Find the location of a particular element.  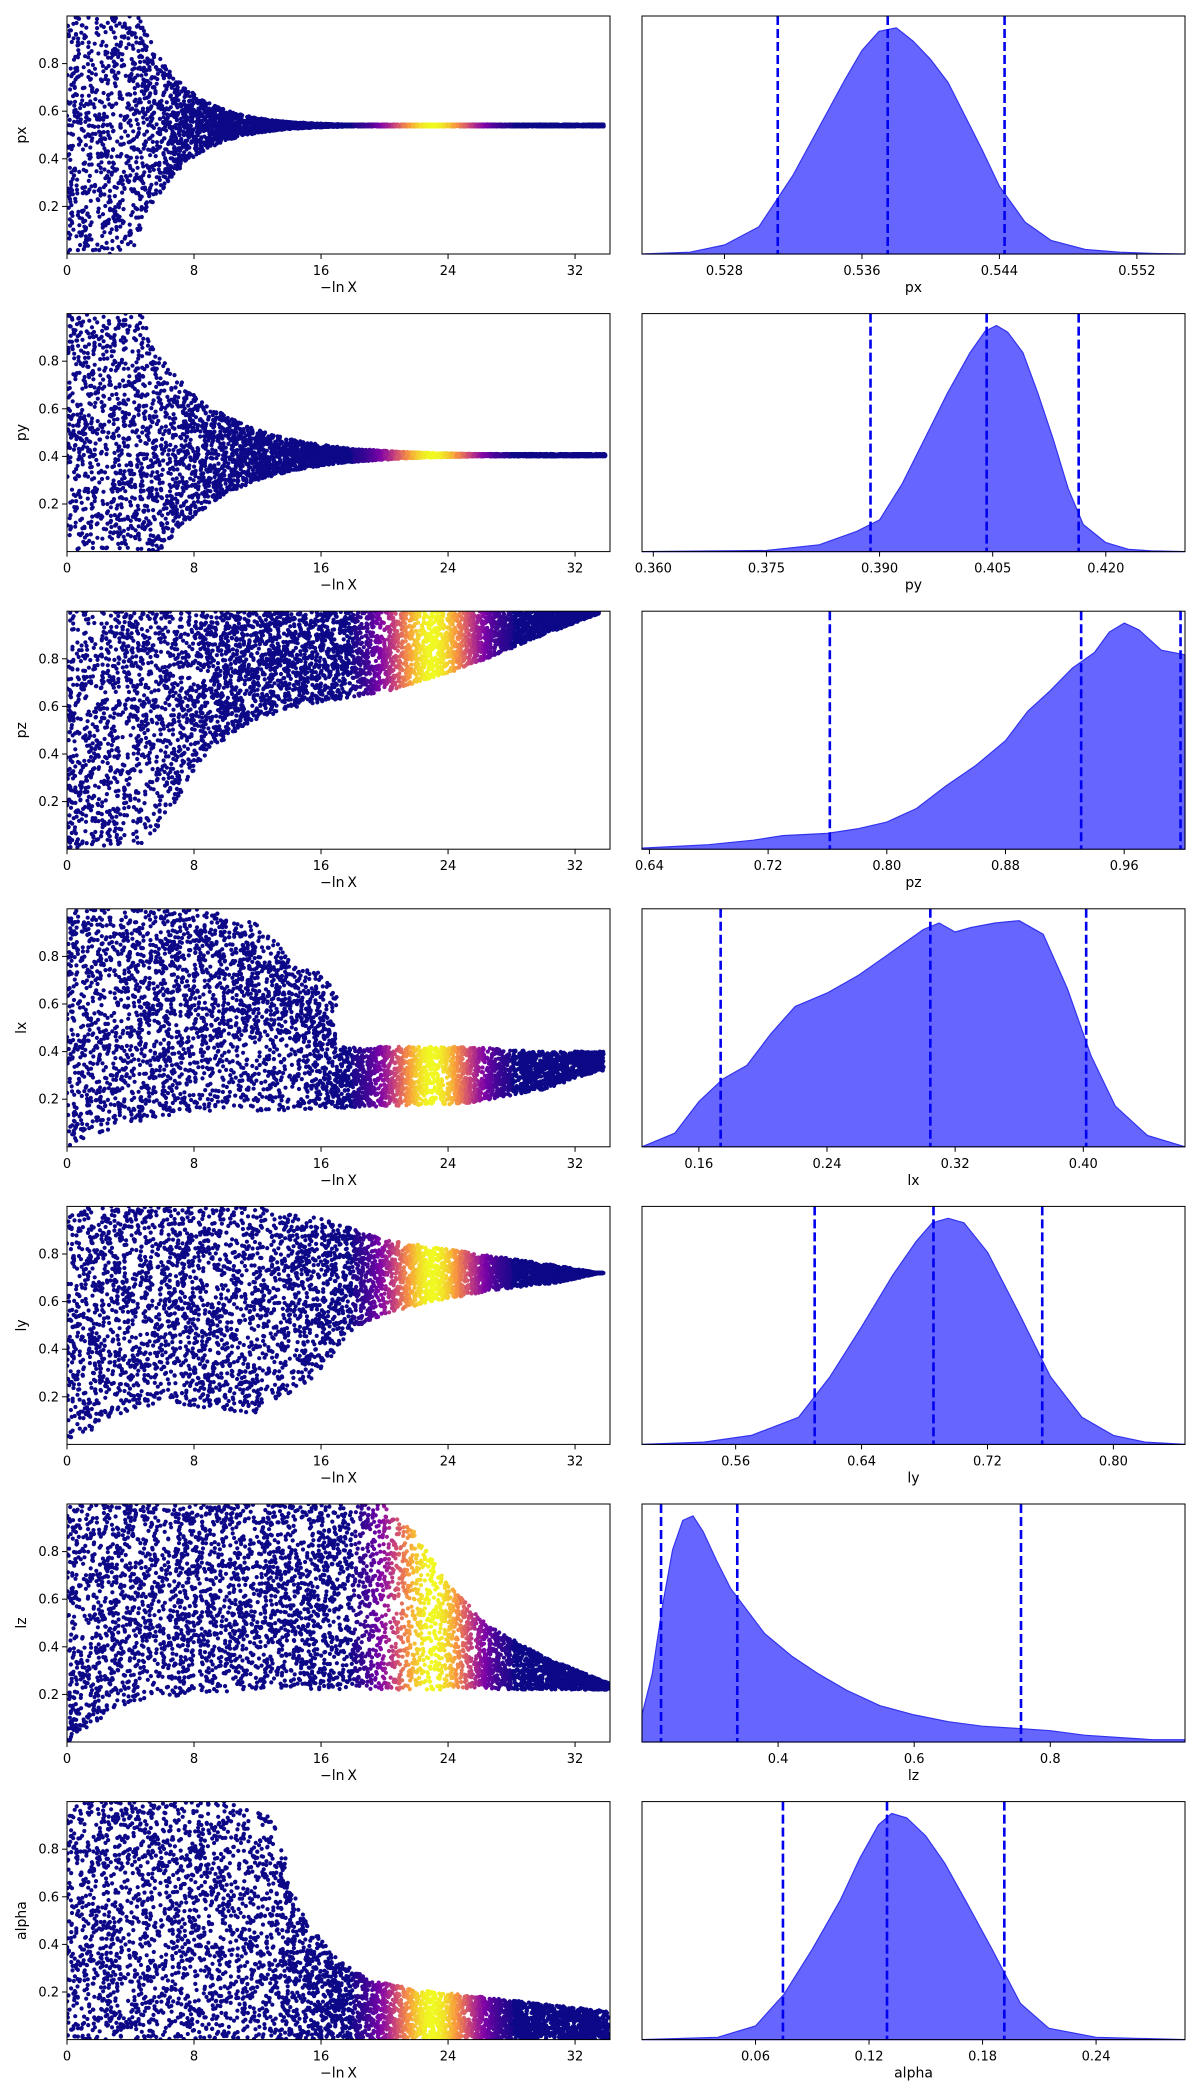

posterior-alpha-frame is located at coordinates (913, 1921).